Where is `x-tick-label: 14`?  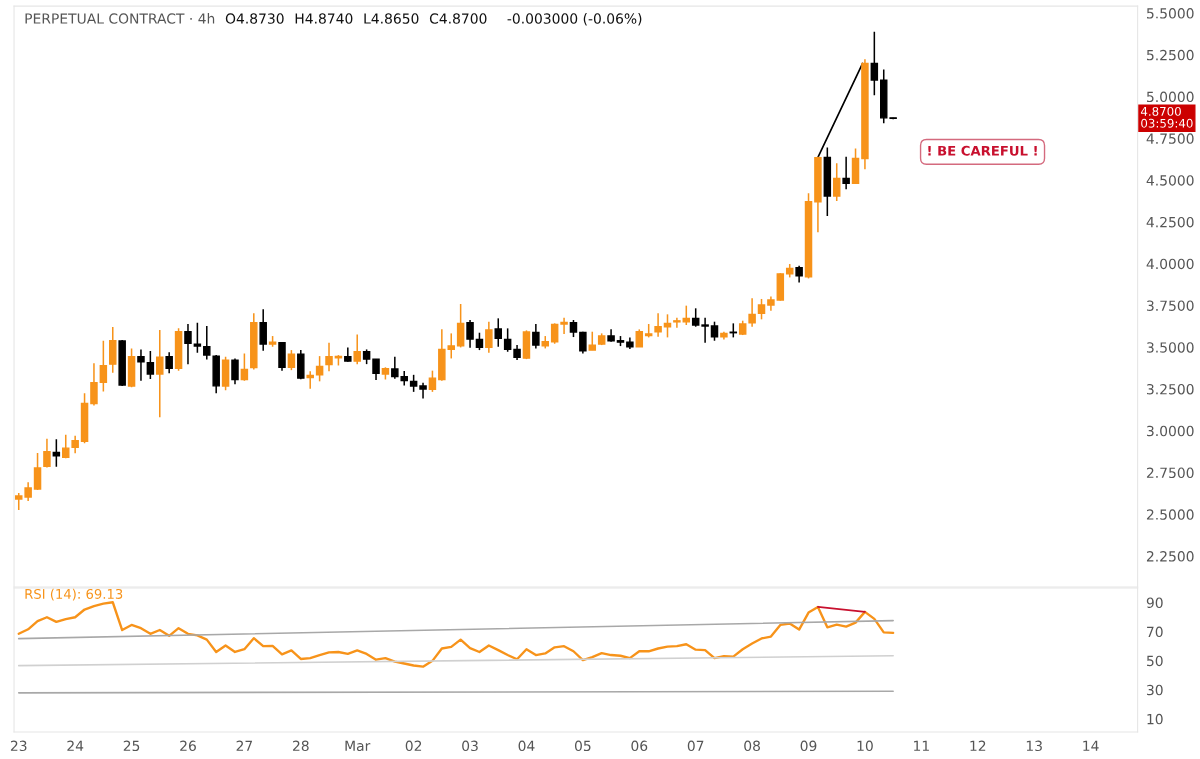
x-tick-label: 14 is located at coordinates (1091, 745).